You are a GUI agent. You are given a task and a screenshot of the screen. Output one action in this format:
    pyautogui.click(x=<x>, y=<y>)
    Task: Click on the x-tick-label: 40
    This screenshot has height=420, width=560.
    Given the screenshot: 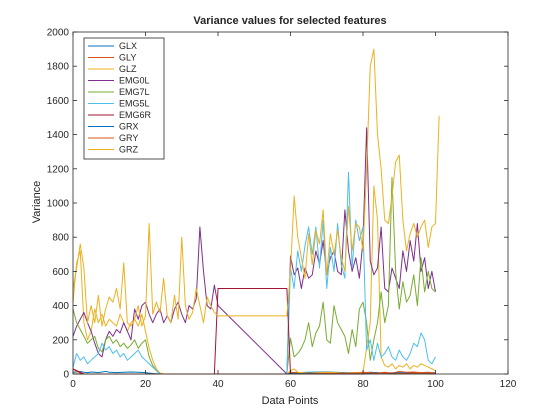 What is the action you would take?
    pyautogui.click(x=218, y=384)
    